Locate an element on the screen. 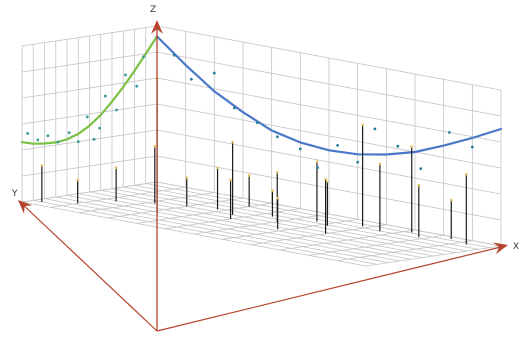 The width and height of the screenshot is (526, 341). x-axis-arrowhead is located at coordinates (500, 248).